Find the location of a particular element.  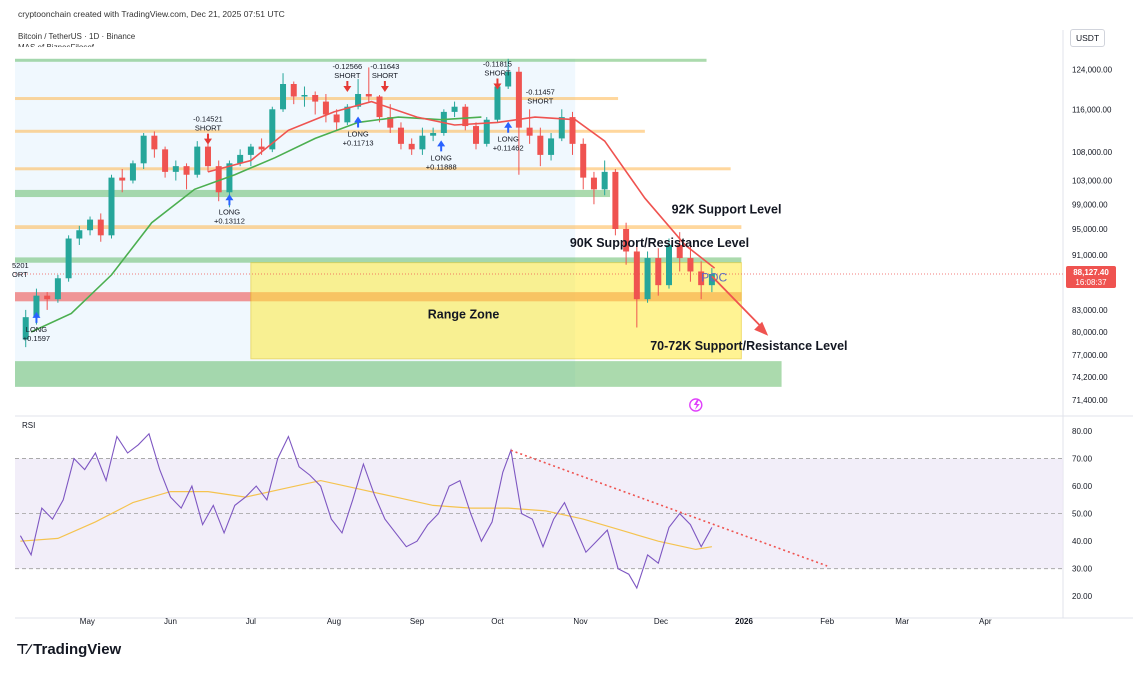

price-tick-label: 95,000.00 is located at coordinates (1090, 229).